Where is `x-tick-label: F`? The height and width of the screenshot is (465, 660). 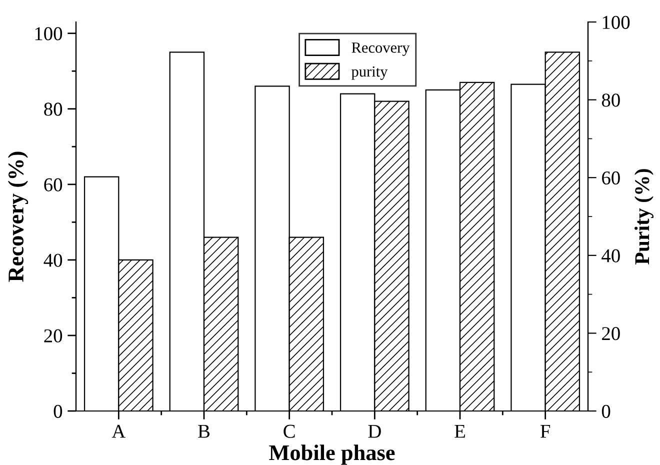 x-tick-label: F is located at coordinates (545, 431).